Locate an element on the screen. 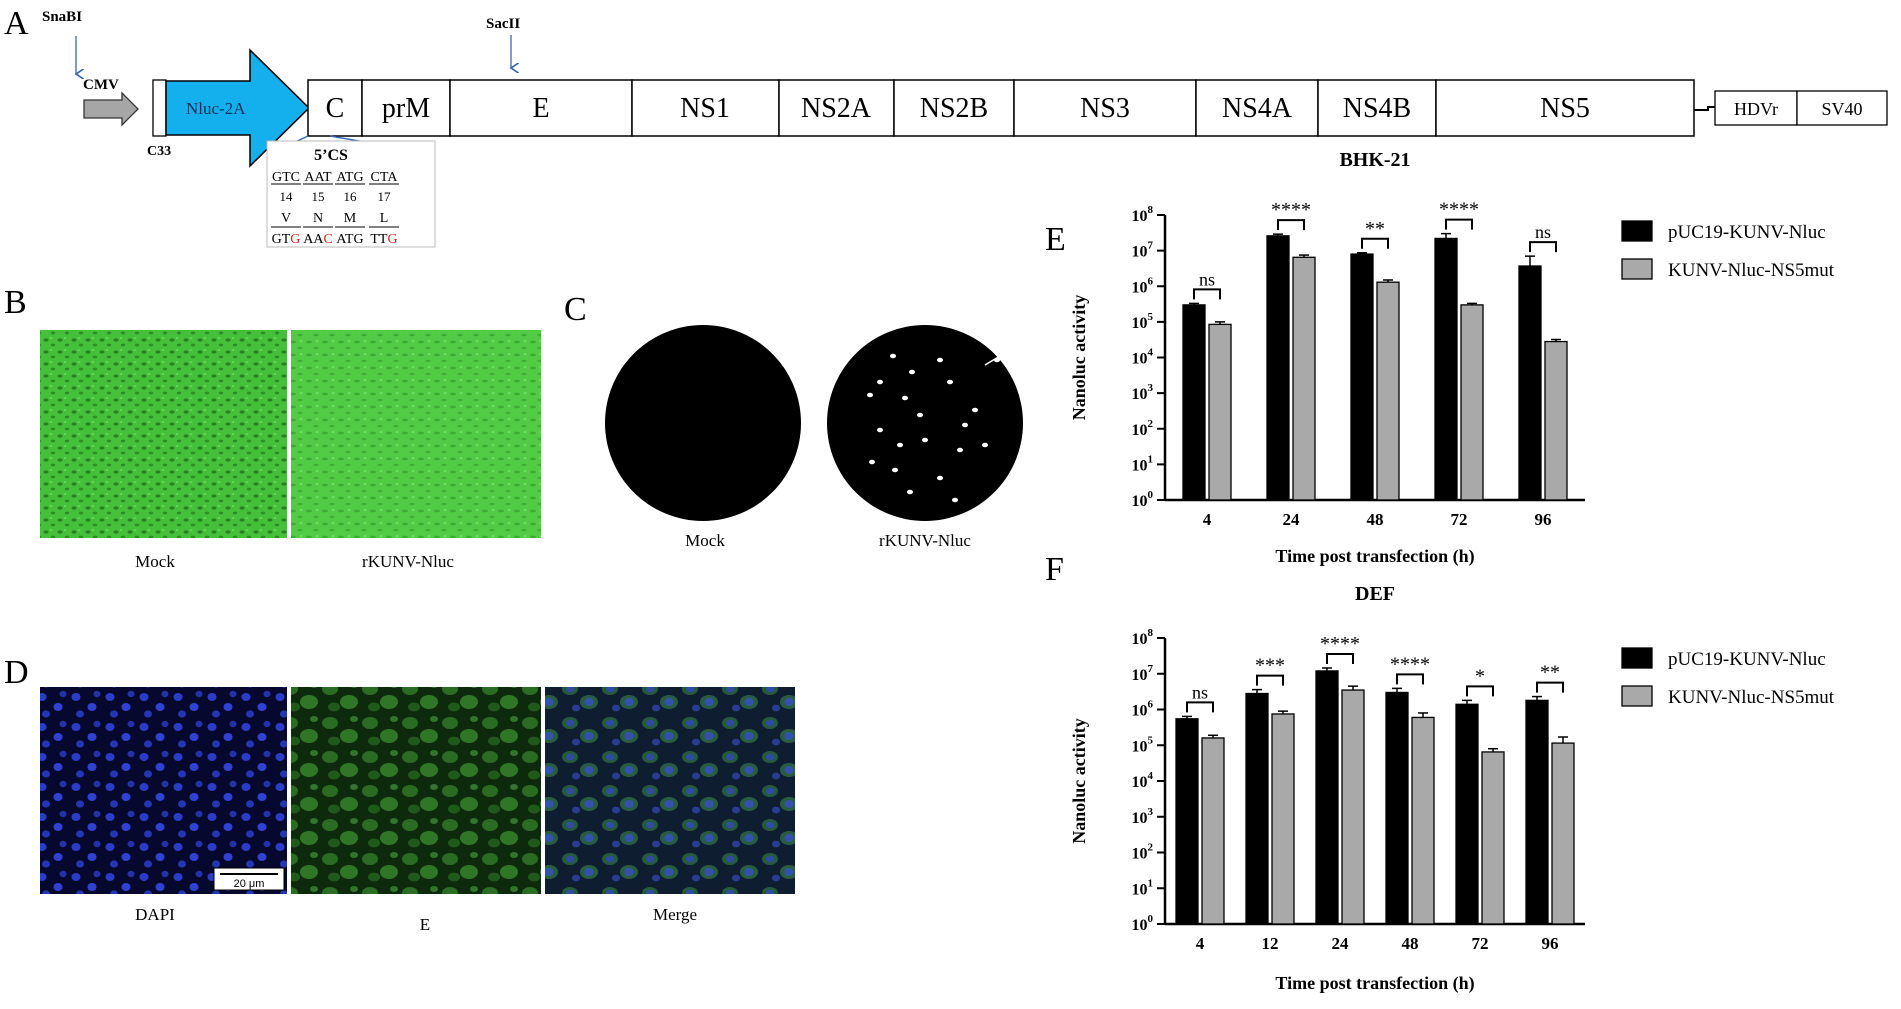 The height and width of the screenshot is (1009, 1901). rkunv-plaque-well is located at coordinates (925, 423).